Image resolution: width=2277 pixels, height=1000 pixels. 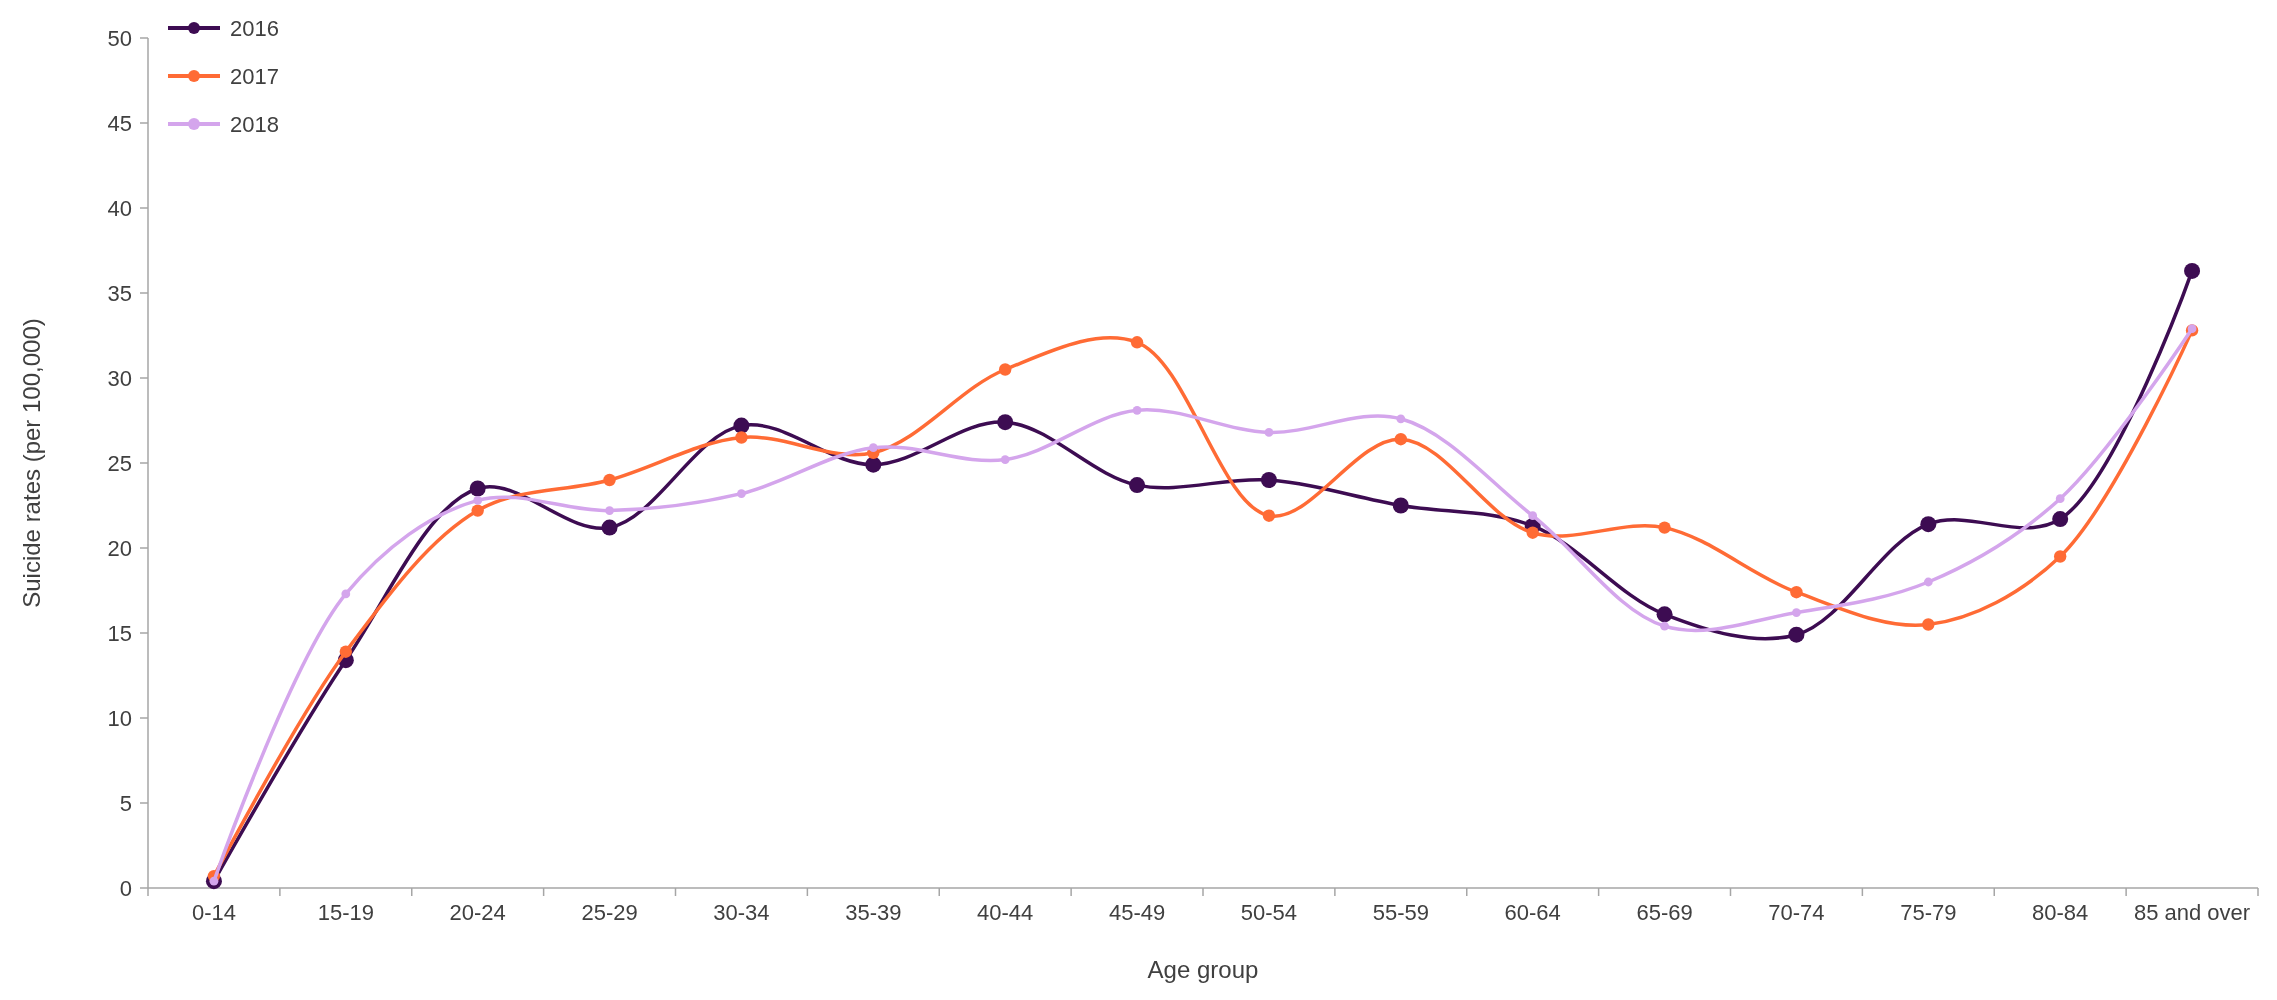 What do you see at coordinates (2192, 912) in the screenshot?
I see `x-tick-label: 85 and over` at bounding box center [2192, 912].